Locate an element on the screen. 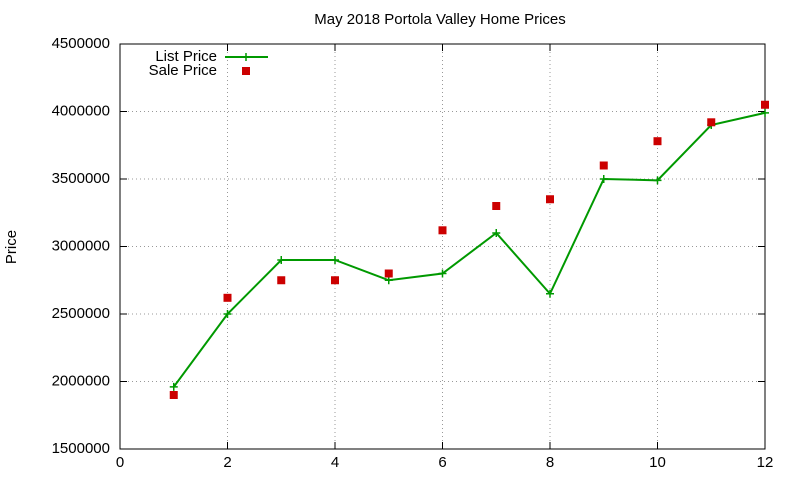 This screenshot has height=480, width=800. y-tick-label: 4500000 is located at coordinates (81, 43).